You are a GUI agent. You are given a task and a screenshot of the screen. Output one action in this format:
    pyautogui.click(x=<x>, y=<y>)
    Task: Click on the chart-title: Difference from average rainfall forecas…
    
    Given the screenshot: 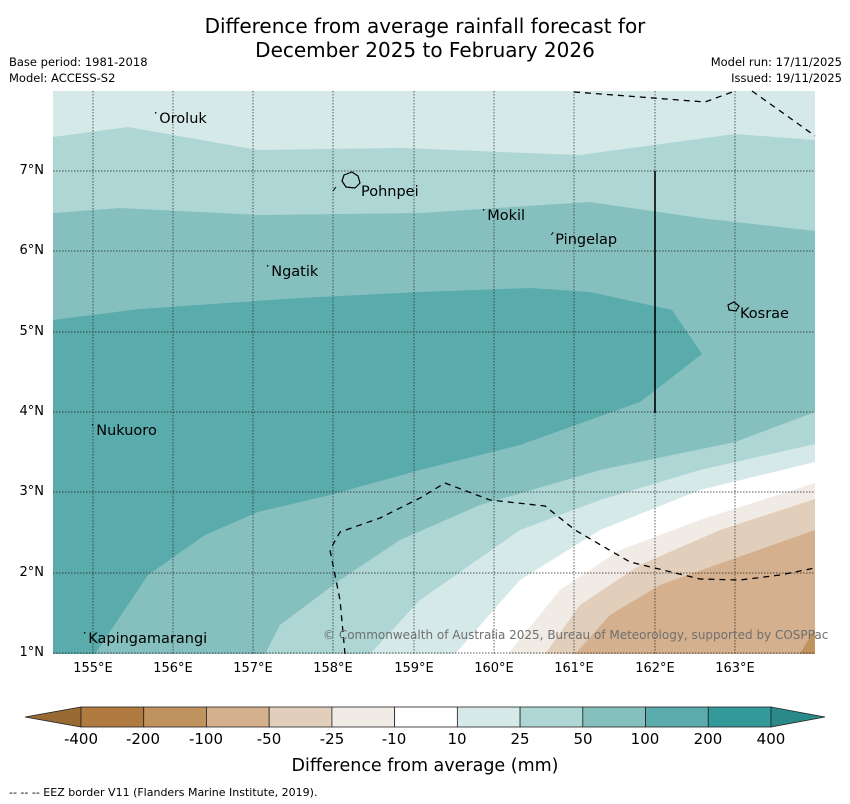 What is the action you would take?
    pyautogui.click(x=425, y=38)
    